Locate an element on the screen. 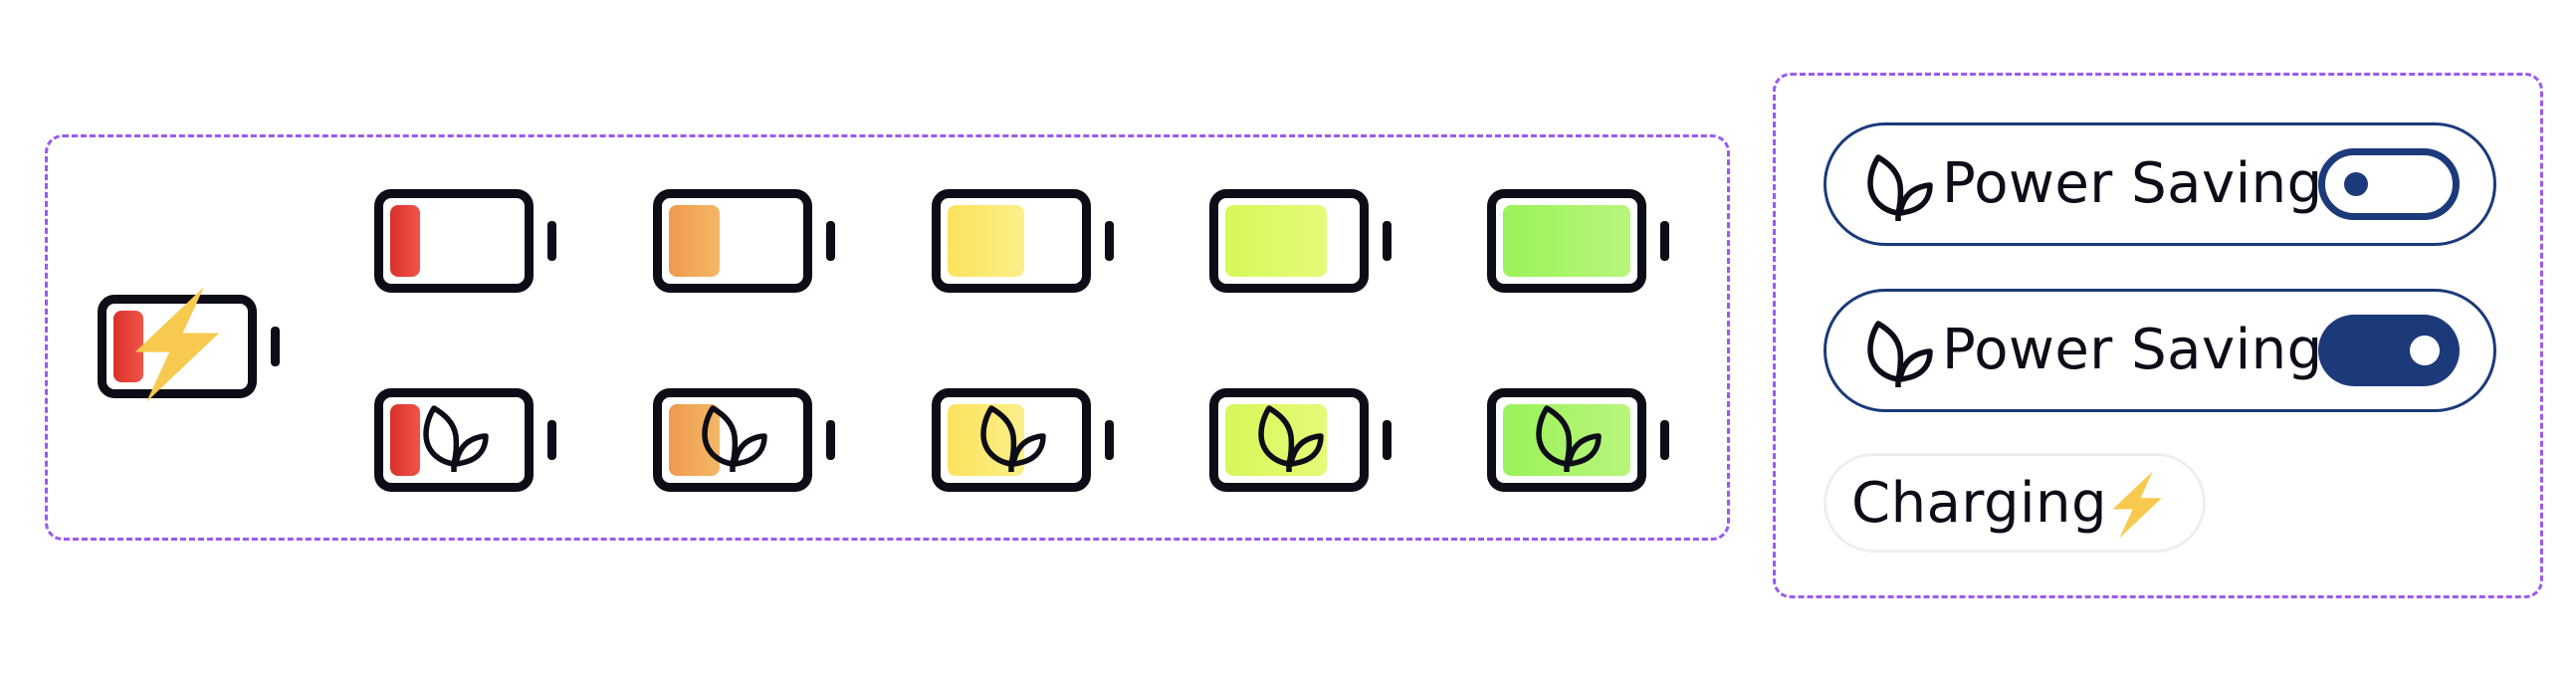  power-saving-chip-off: Power Saving is located at coordinates (2160, 184).